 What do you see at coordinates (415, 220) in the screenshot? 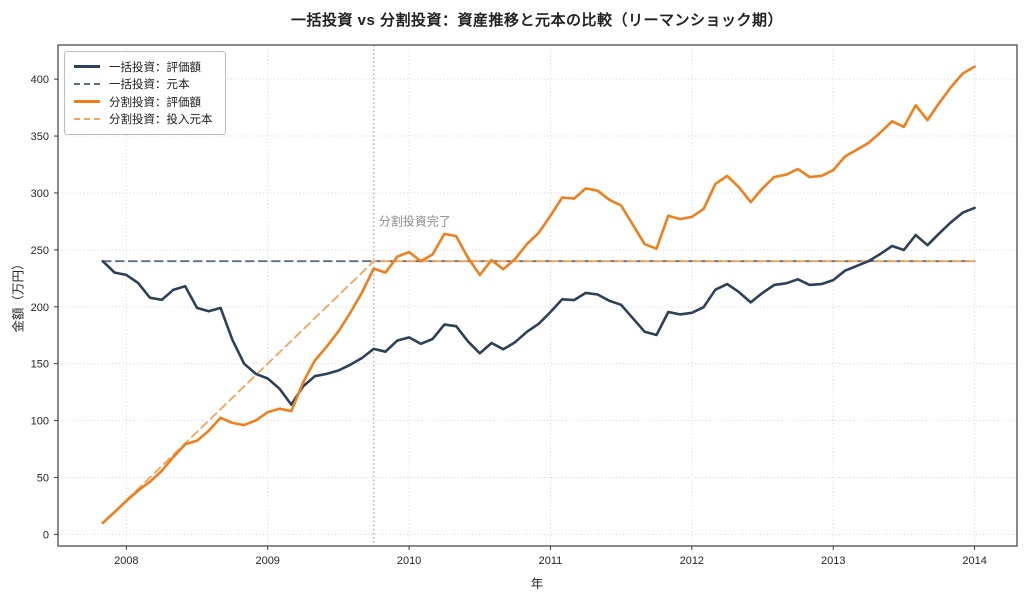
I see `completion-annotation: 分割投資完了` at bounding box center [415, 220].